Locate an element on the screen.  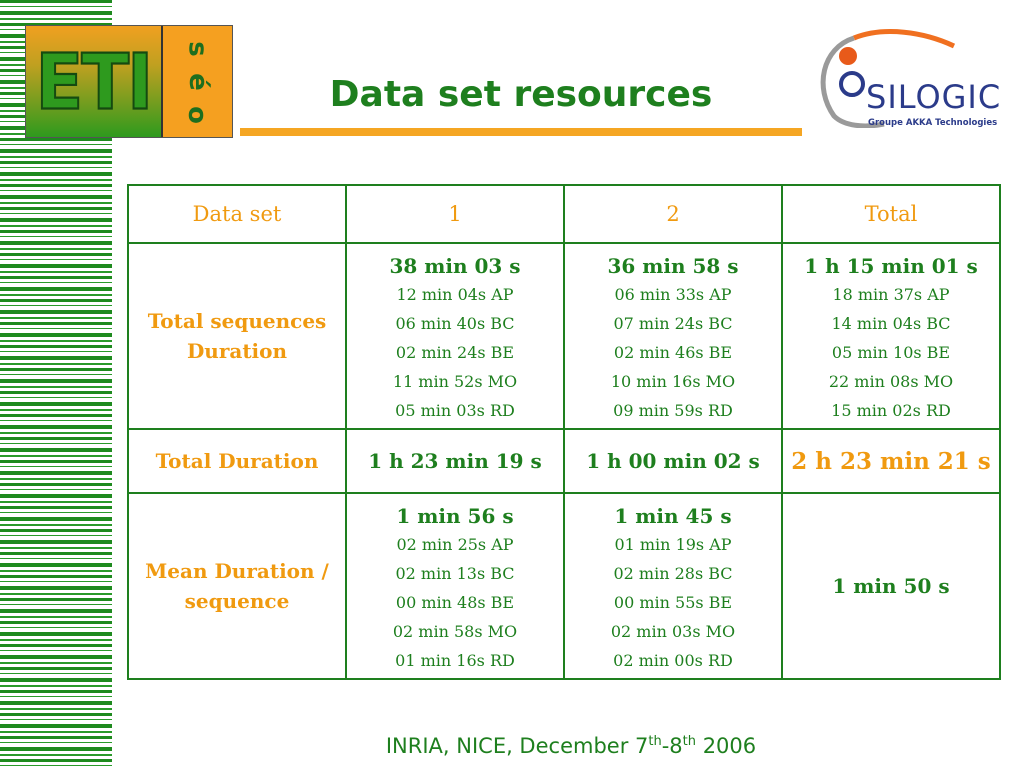
cell-detail: 09 min 59s RD is located at coordinates (673, 410).